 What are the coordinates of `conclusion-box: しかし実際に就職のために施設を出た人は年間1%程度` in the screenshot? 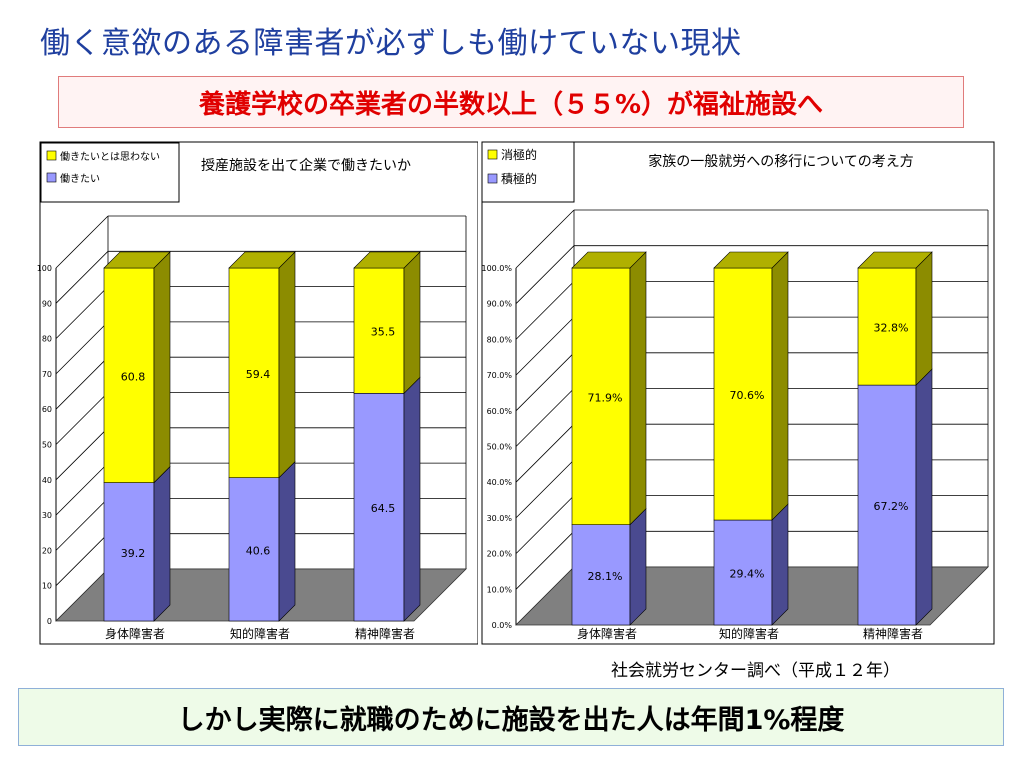 It's located at (511, 717).